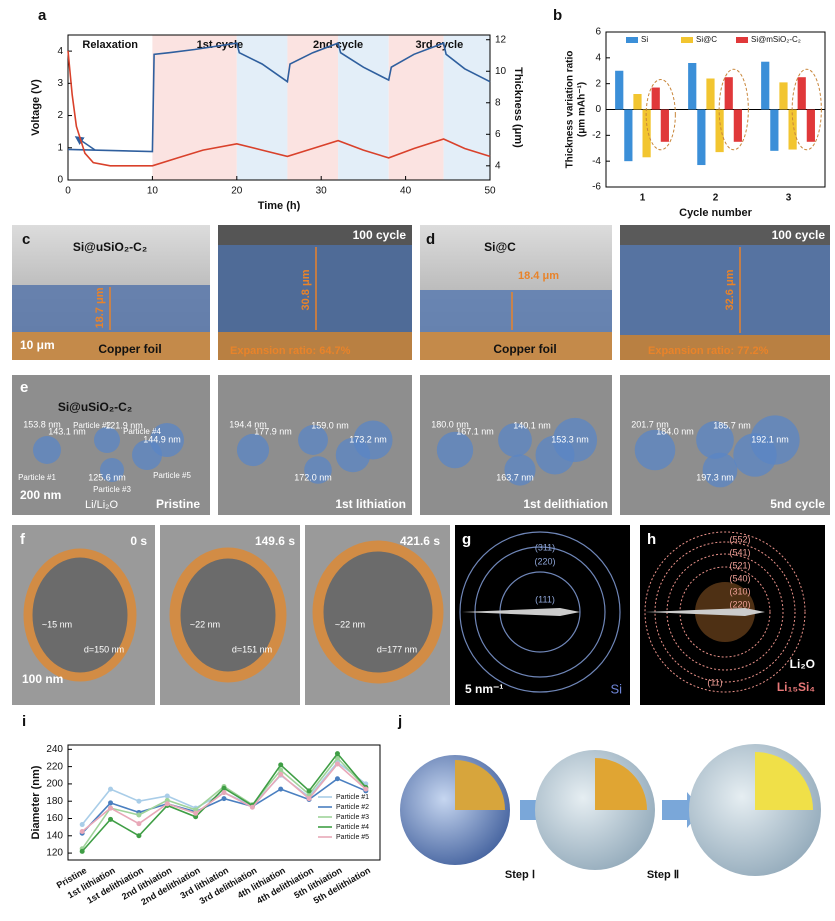 This screenshot has height=921, width=835. Describe the element at coordinates (252, 649) in the screenshot. I see `diameter-label: d=151 nm` at that location.